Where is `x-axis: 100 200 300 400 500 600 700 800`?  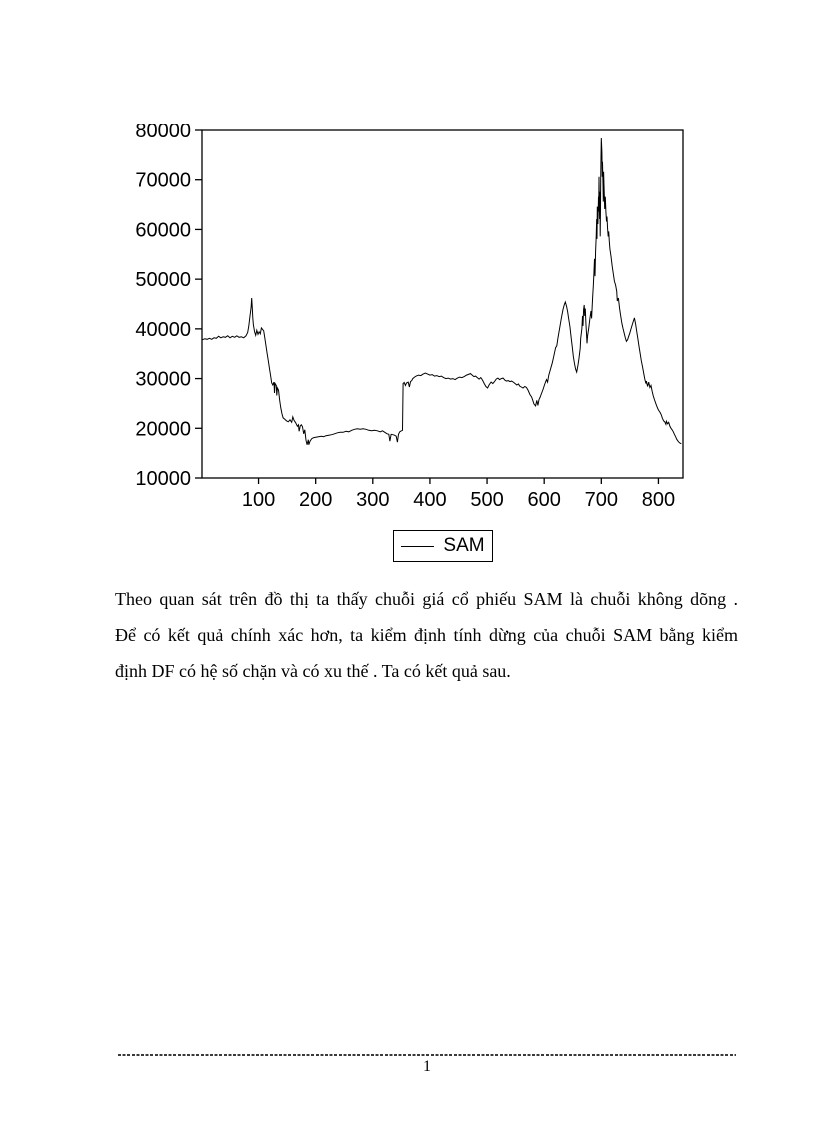
x-axis: 100 200 300 400 500 600 700 800 is located at coordinates (458, 494).